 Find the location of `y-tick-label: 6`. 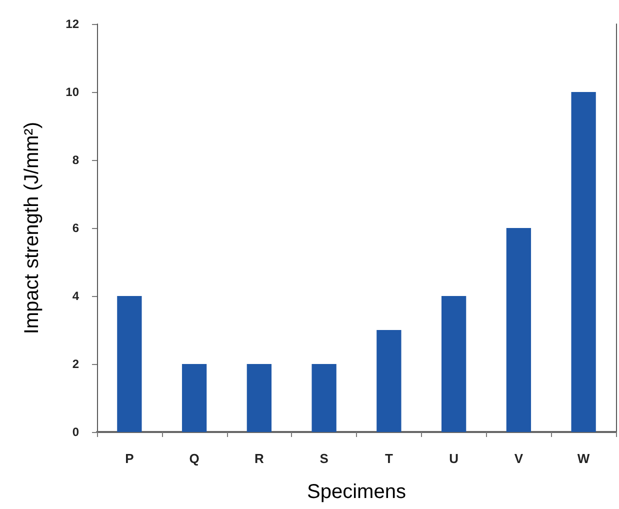

y-tick-label: 6 is located at coordinates (76, 228).